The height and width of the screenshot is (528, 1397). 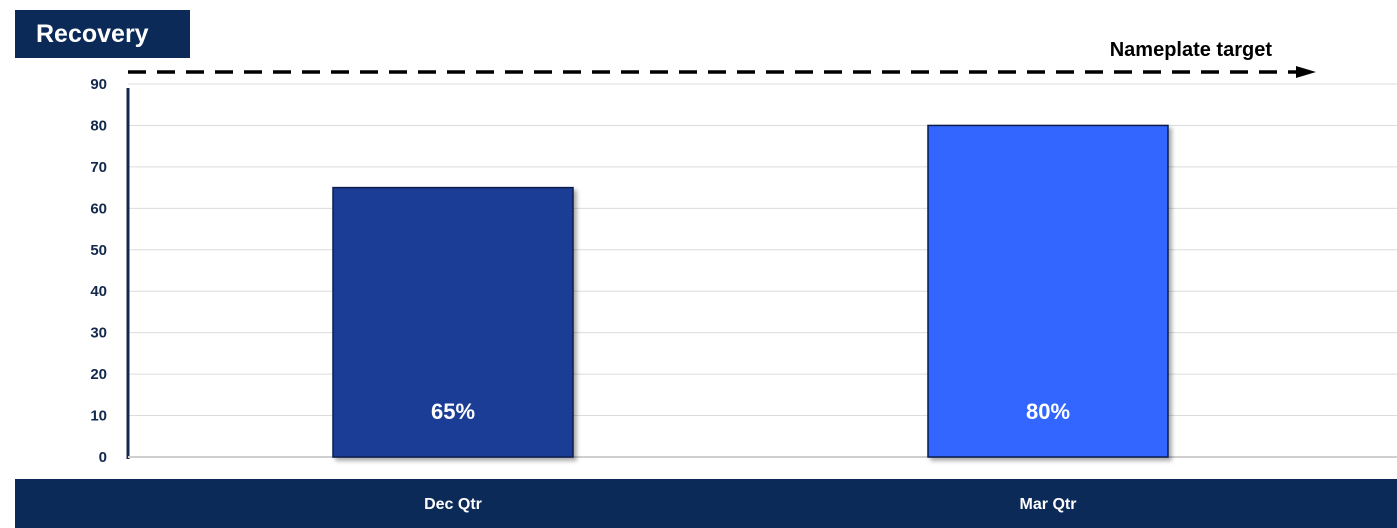 What do you see at coordinates (706, 503) in the screenshot?
I see `category-band` at bounding box center [706, 503].